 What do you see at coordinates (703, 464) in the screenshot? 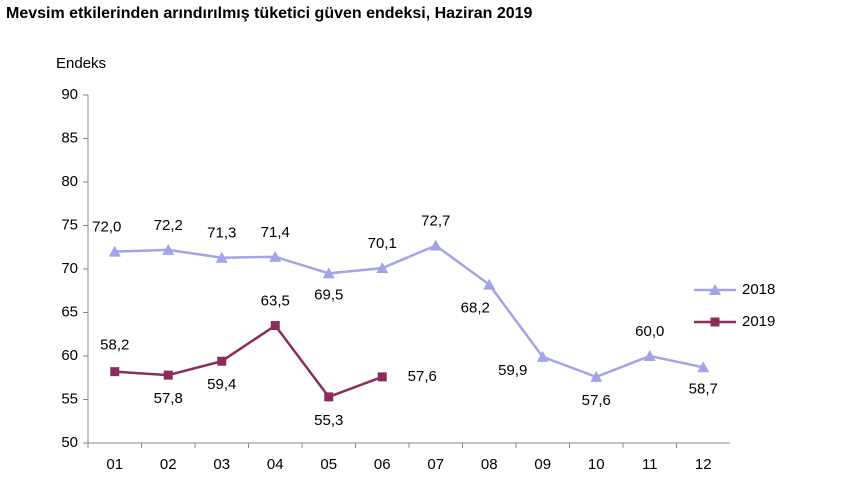
I see `x-tick-label: 12` at bounding box center [703, 464].